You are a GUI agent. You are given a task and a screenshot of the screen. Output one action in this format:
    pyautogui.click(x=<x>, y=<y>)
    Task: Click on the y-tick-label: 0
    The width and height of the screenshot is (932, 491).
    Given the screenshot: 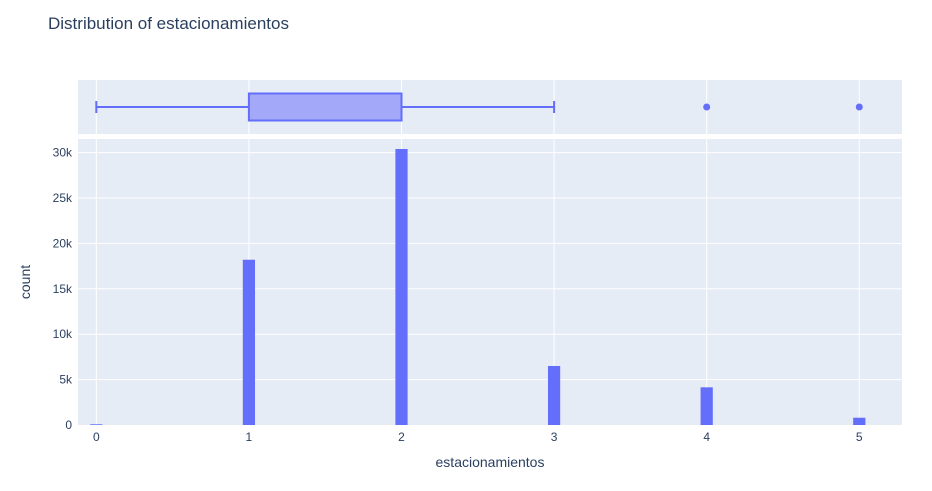 What is the action you would take?
    pyautogui.click(x=68, y=425)
    